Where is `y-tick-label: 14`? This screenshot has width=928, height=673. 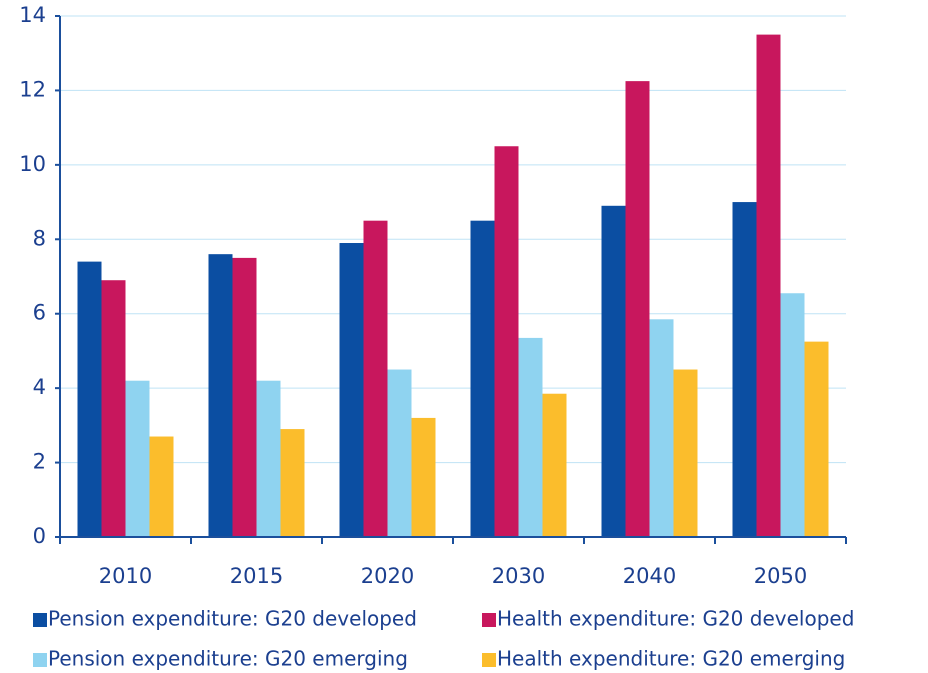
y-tick-label: 14 is located at coordinates (32, 15).